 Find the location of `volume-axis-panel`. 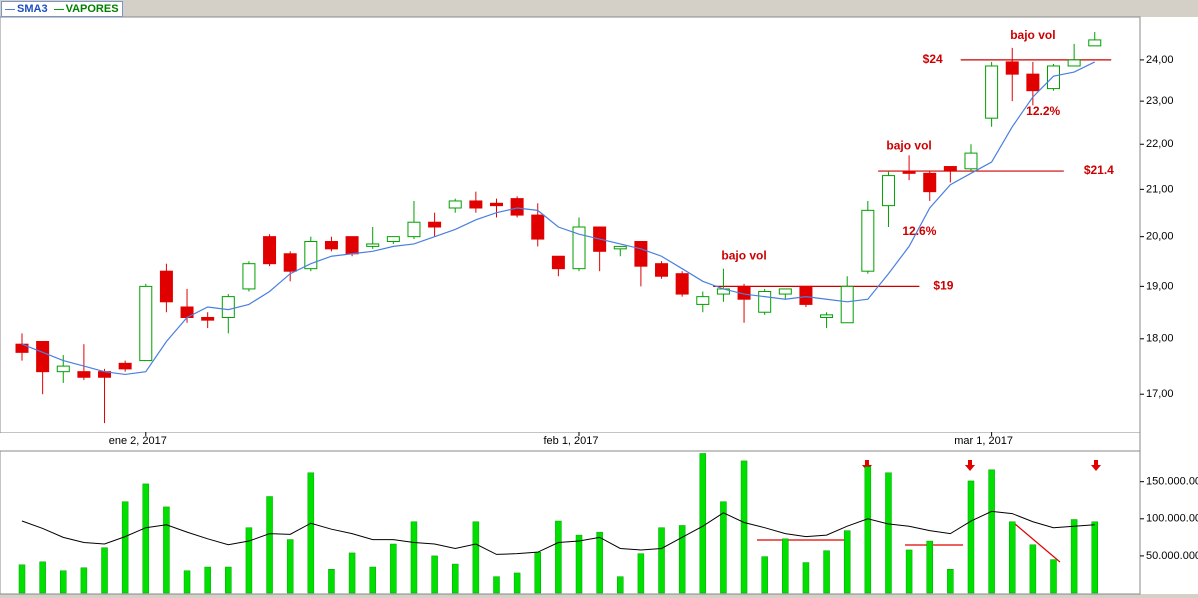

volume-axis-panel is located at coordinates (1169, 522).